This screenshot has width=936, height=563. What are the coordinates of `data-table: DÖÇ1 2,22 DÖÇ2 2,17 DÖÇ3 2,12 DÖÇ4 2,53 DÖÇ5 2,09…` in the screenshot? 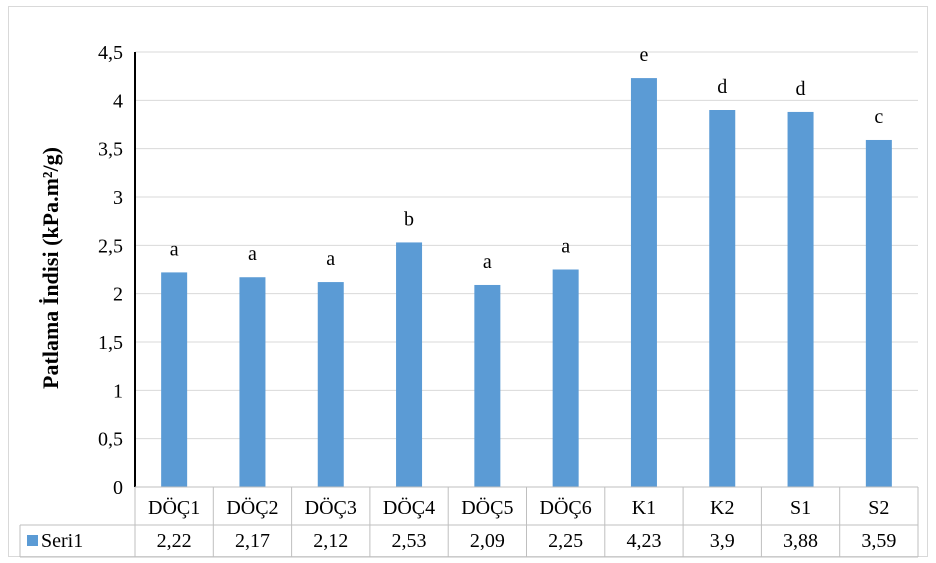 It's located at (469, 522).